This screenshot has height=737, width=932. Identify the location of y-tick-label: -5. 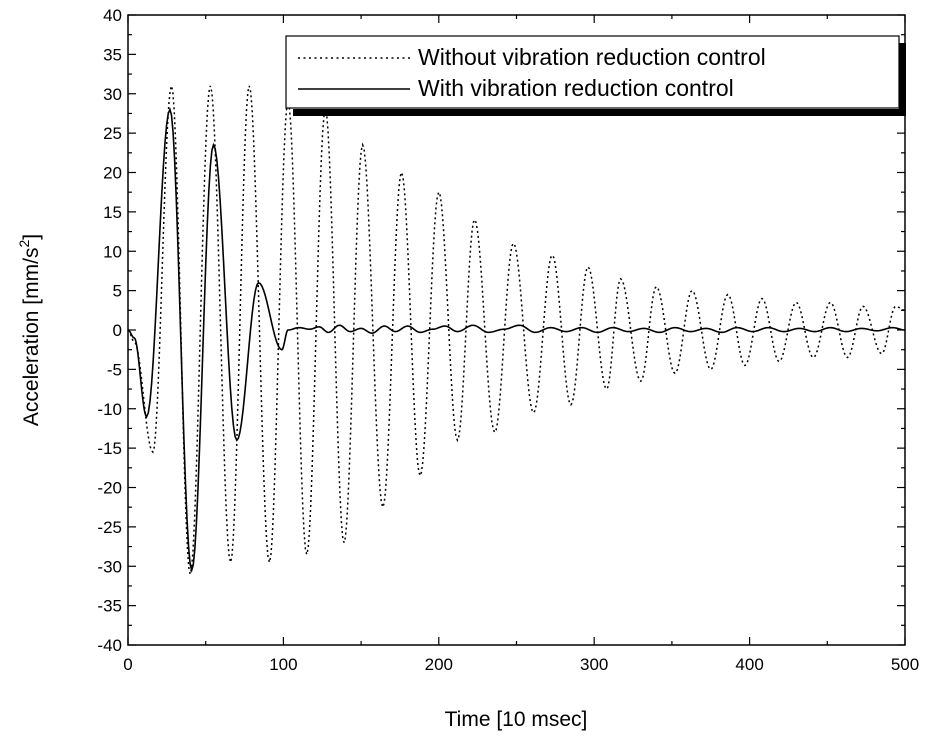
(114, 369).